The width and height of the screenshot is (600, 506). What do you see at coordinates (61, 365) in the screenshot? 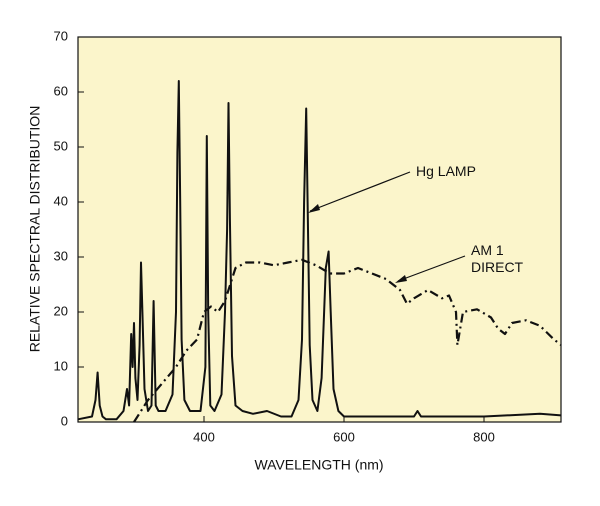
I see `y-tick-label: 10` at bounding box center [61, 365].